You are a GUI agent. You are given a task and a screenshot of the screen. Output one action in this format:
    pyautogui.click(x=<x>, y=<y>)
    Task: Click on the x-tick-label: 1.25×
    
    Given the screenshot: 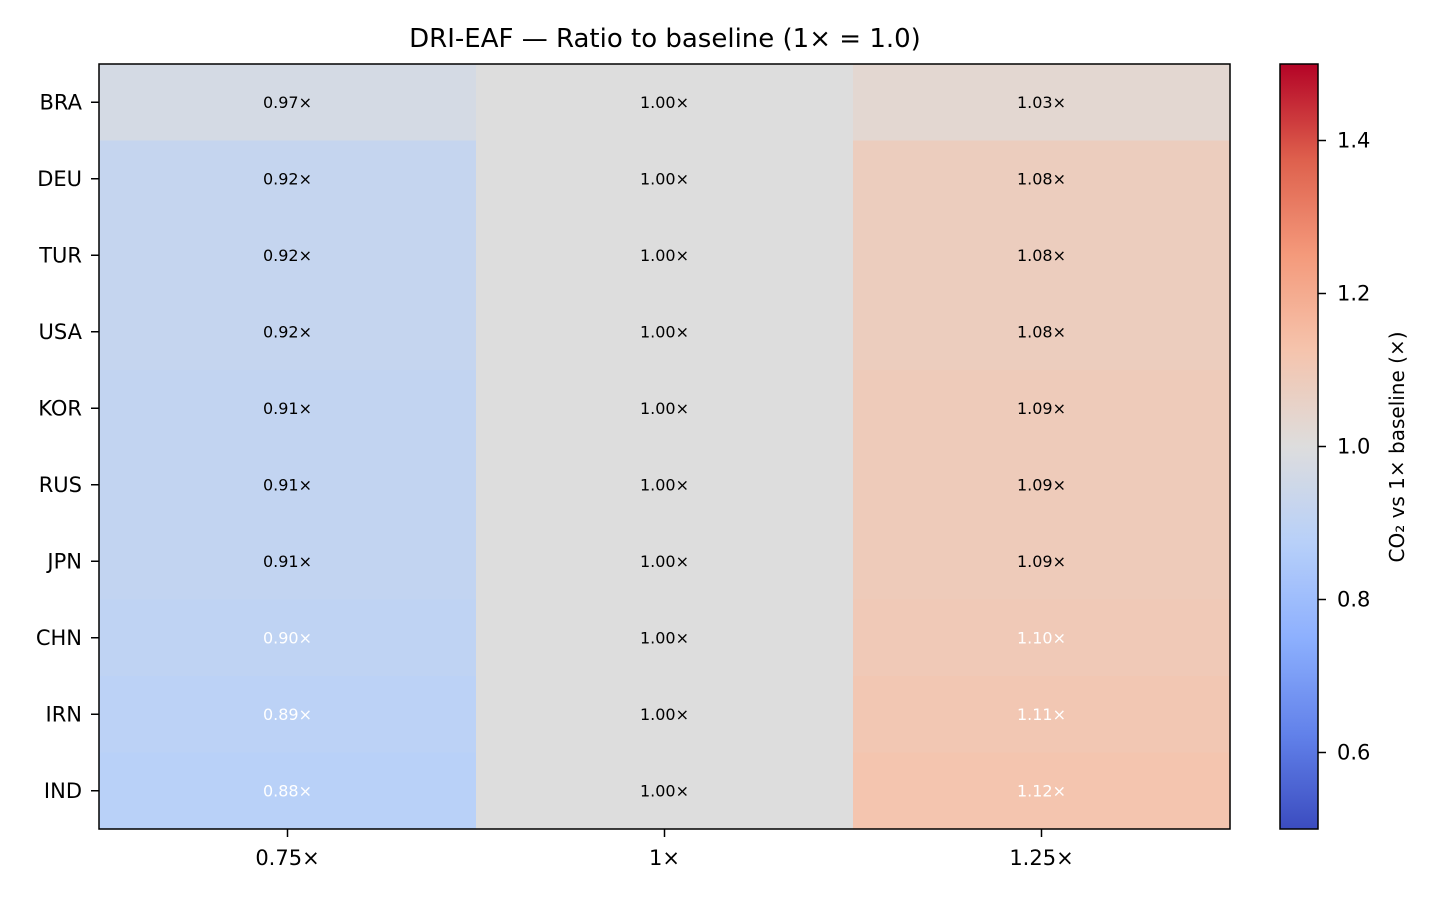 What is the action you would take?
    pyautogui.click(x=1041, y=858)
    